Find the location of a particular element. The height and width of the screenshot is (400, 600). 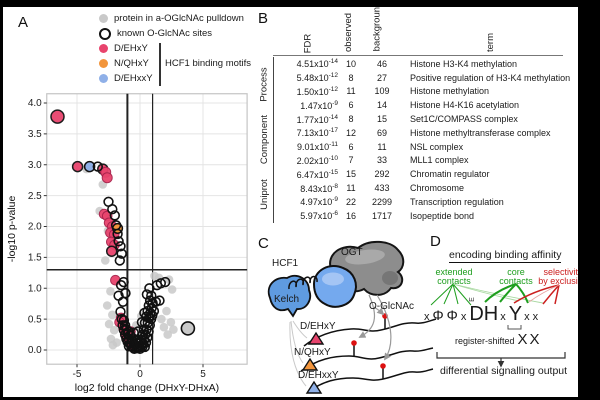

background-value: 27 is located at coordinates (381, 77).